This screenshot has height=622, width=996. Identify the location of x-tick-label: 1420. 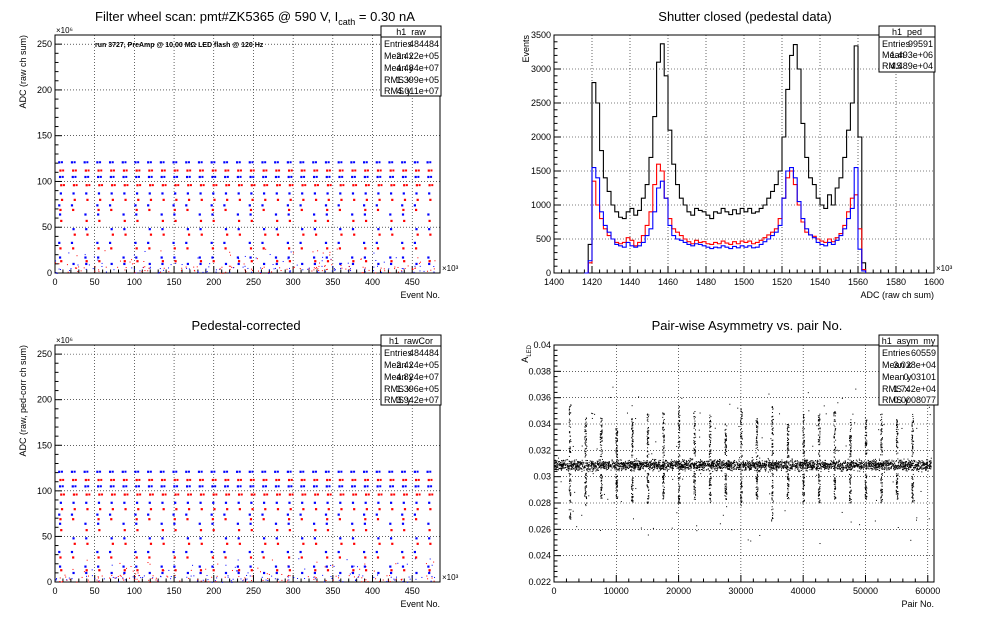
(592, 282).